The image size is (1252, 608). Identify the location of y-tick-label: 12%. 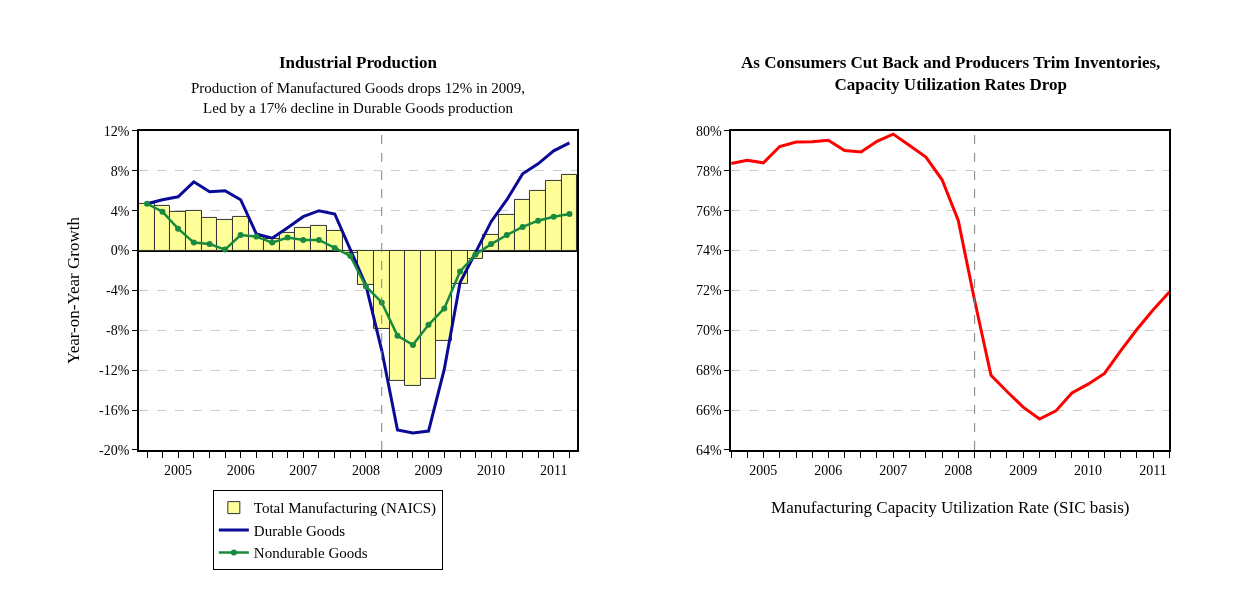
(116, 131).